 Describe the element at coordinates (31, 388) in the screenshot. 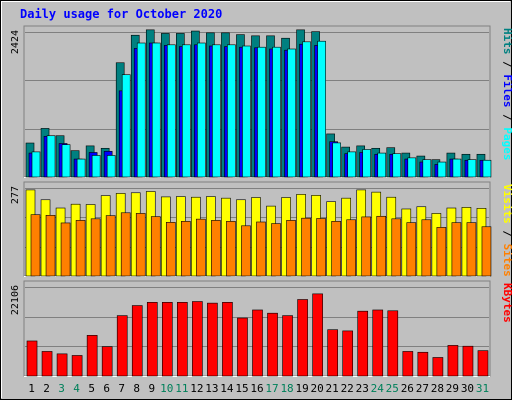

I see `x-tick-1: 1` at that location.